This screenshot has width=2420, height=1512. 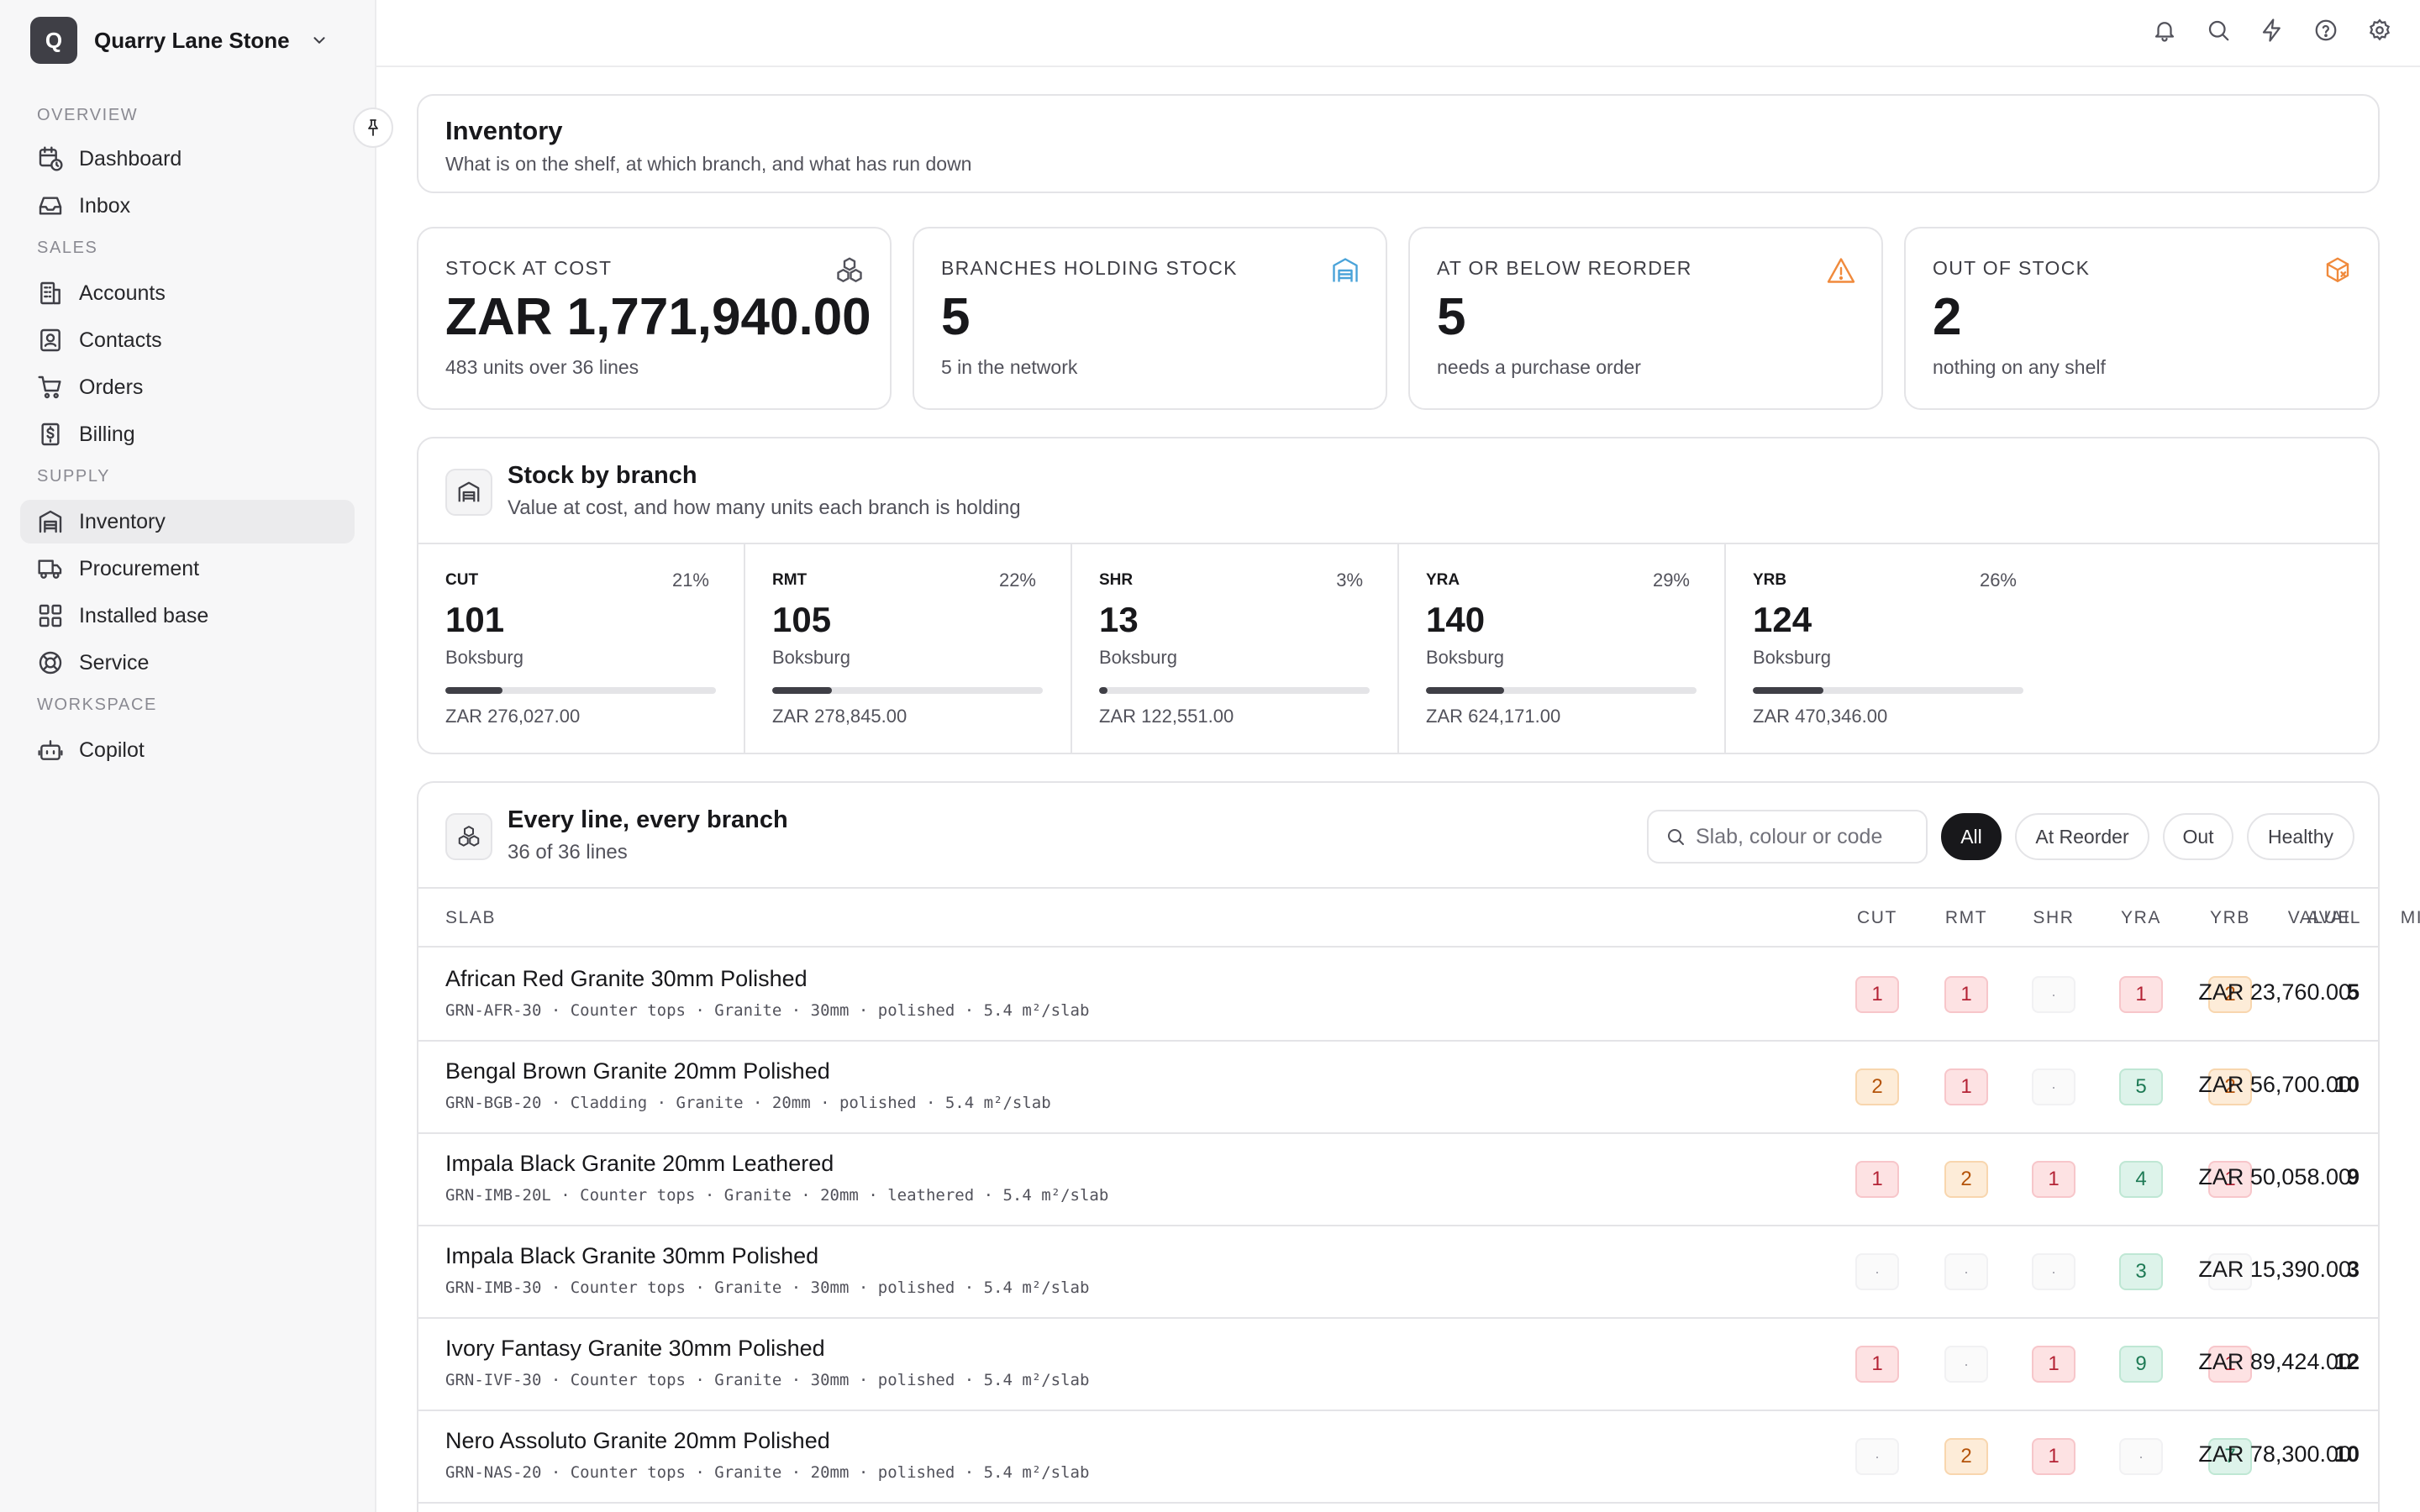 I want to click on sidebar-item-service: Service, so click(x=187, y=663).